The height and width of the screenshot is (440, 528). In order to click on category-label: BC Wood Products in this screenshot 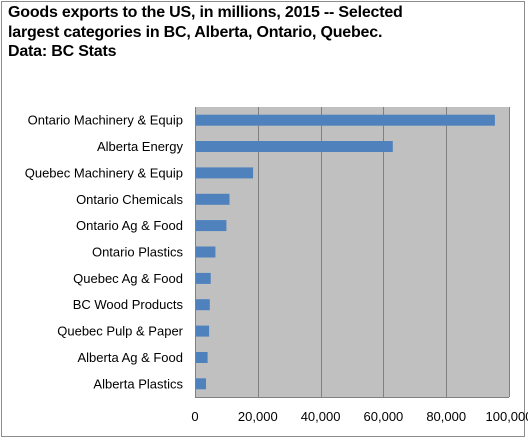, I will do `click(128, 304)`.